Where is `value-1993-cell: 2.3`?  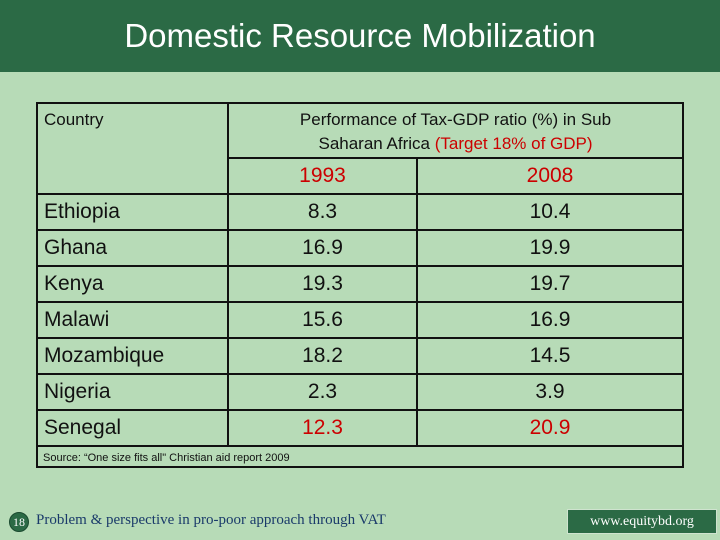
value-1993-cell: 2.3 is located at coordinates (322, 391).